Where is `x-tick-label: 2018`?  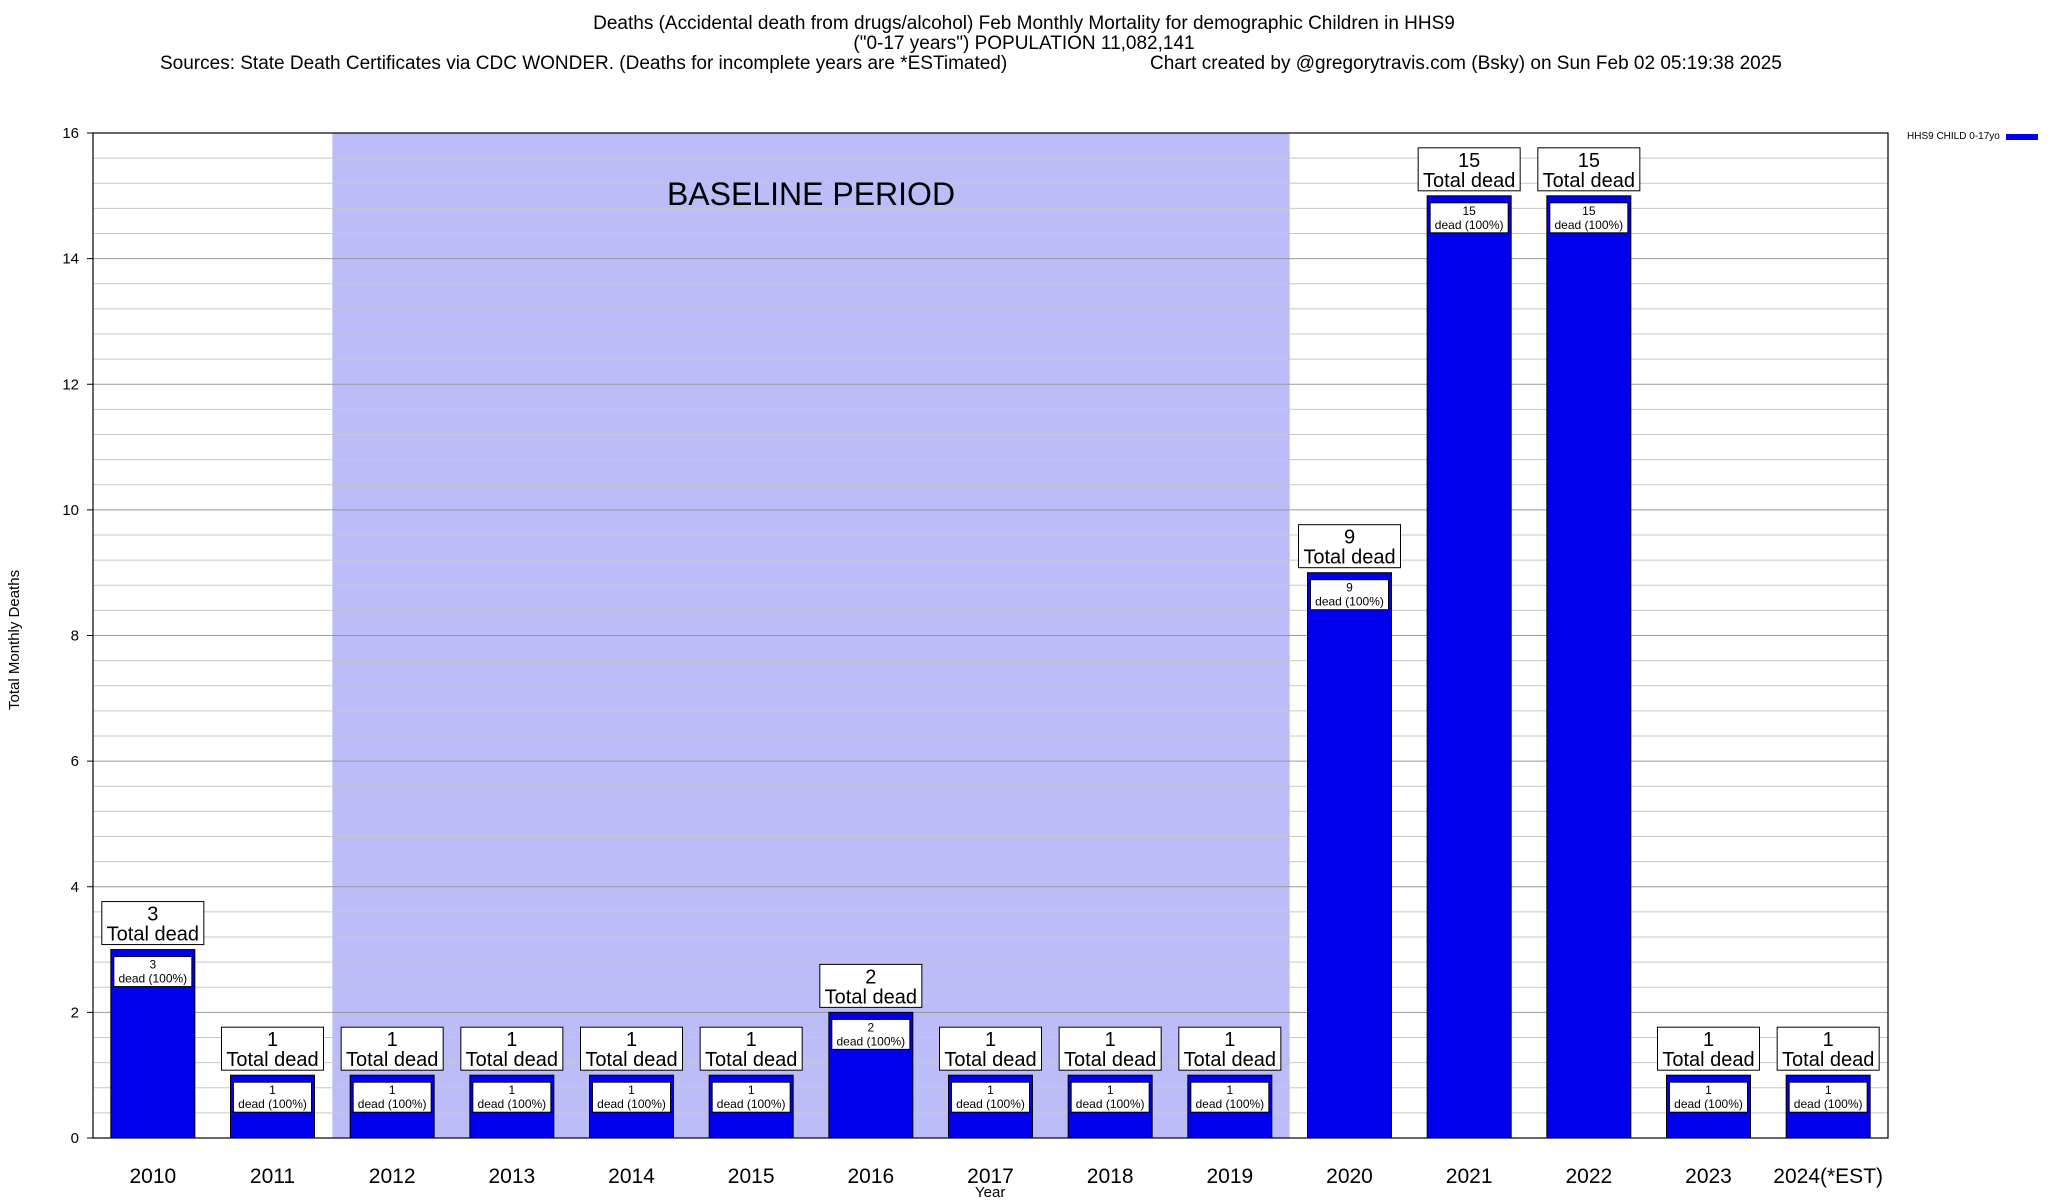
x-tick-label: 2018 is located at coordinates (1110, 1176).